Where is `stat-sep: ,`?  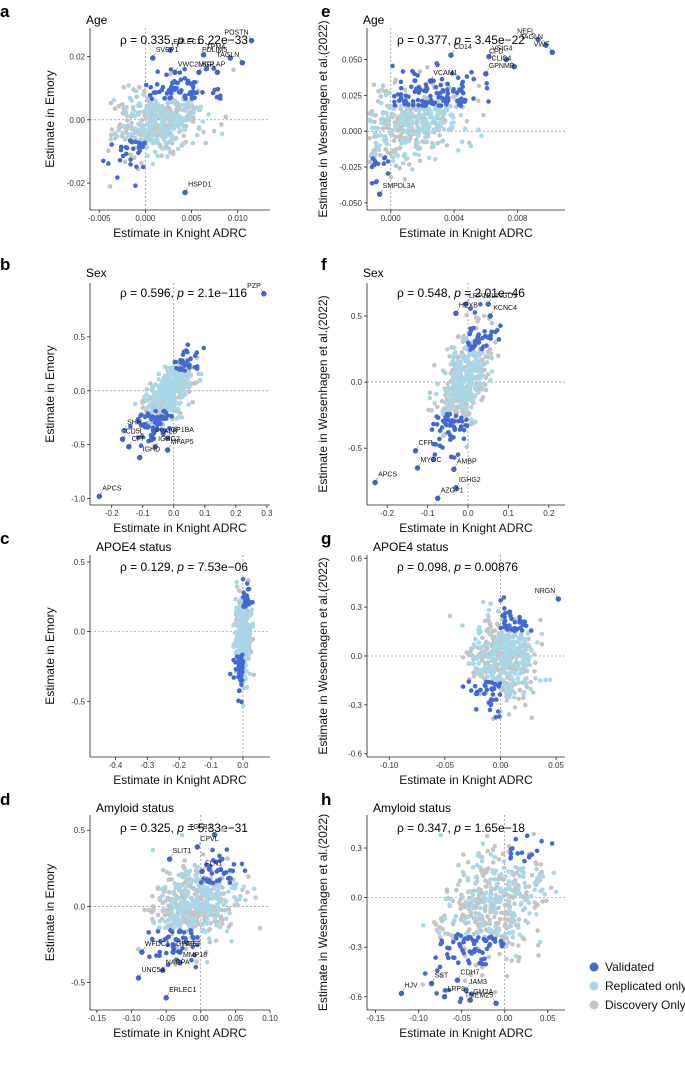 stat-sep: , is located at coordinates (174, 828).